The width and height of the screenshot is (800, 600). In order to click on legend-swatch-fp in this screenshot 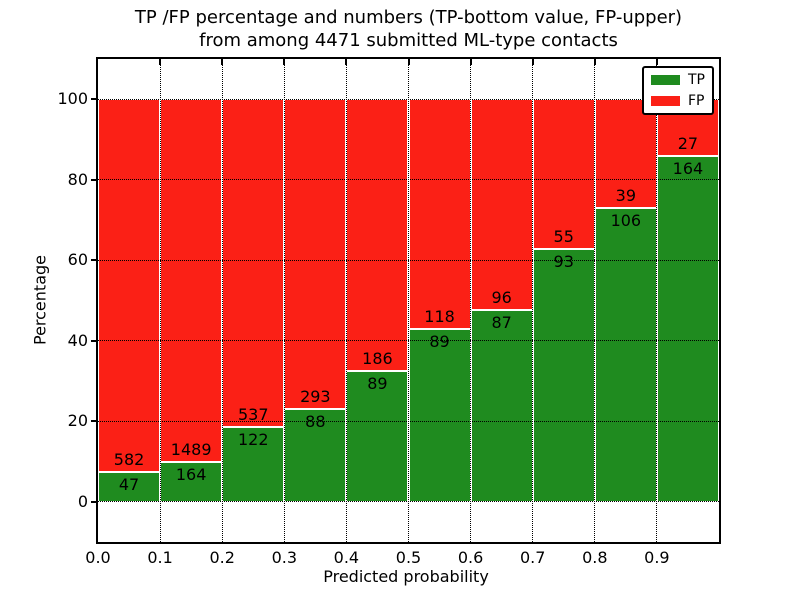, I will do `click(665, 101)`.